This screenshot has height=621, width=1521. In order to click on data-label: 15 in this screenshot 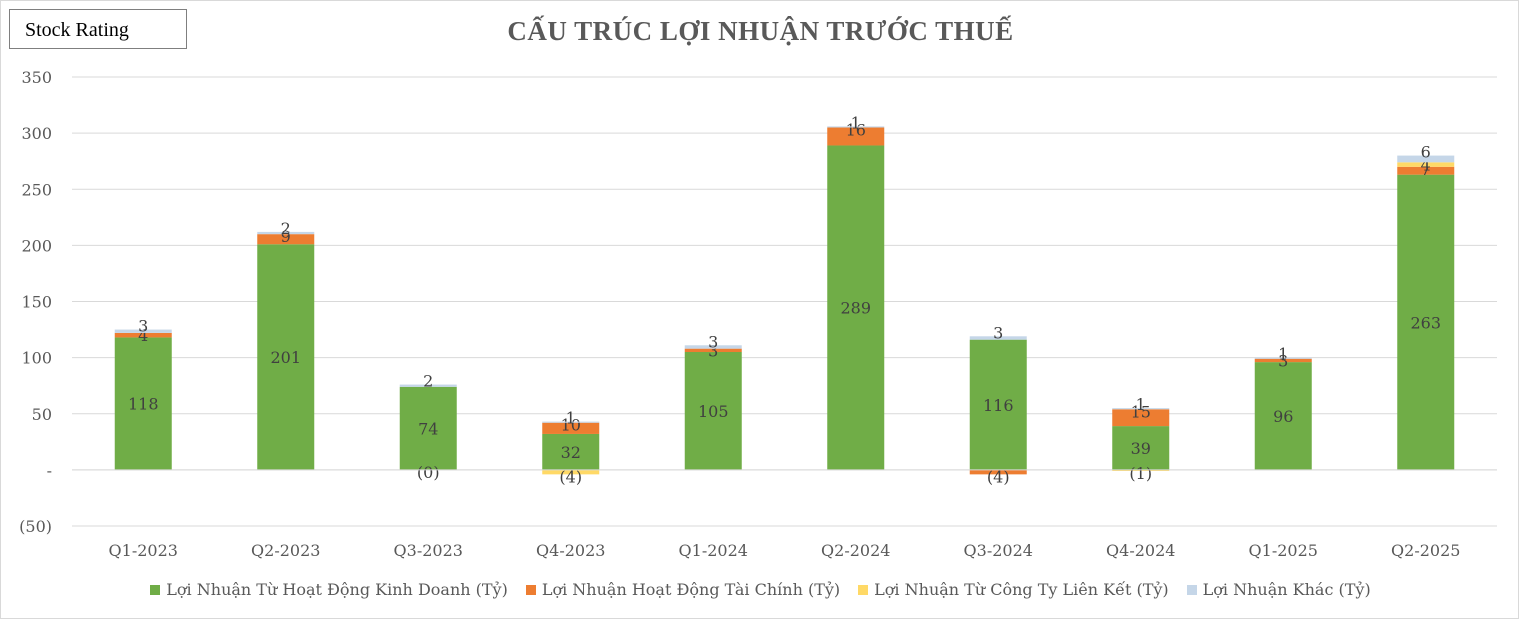, I will do `click(1141, 411)`.